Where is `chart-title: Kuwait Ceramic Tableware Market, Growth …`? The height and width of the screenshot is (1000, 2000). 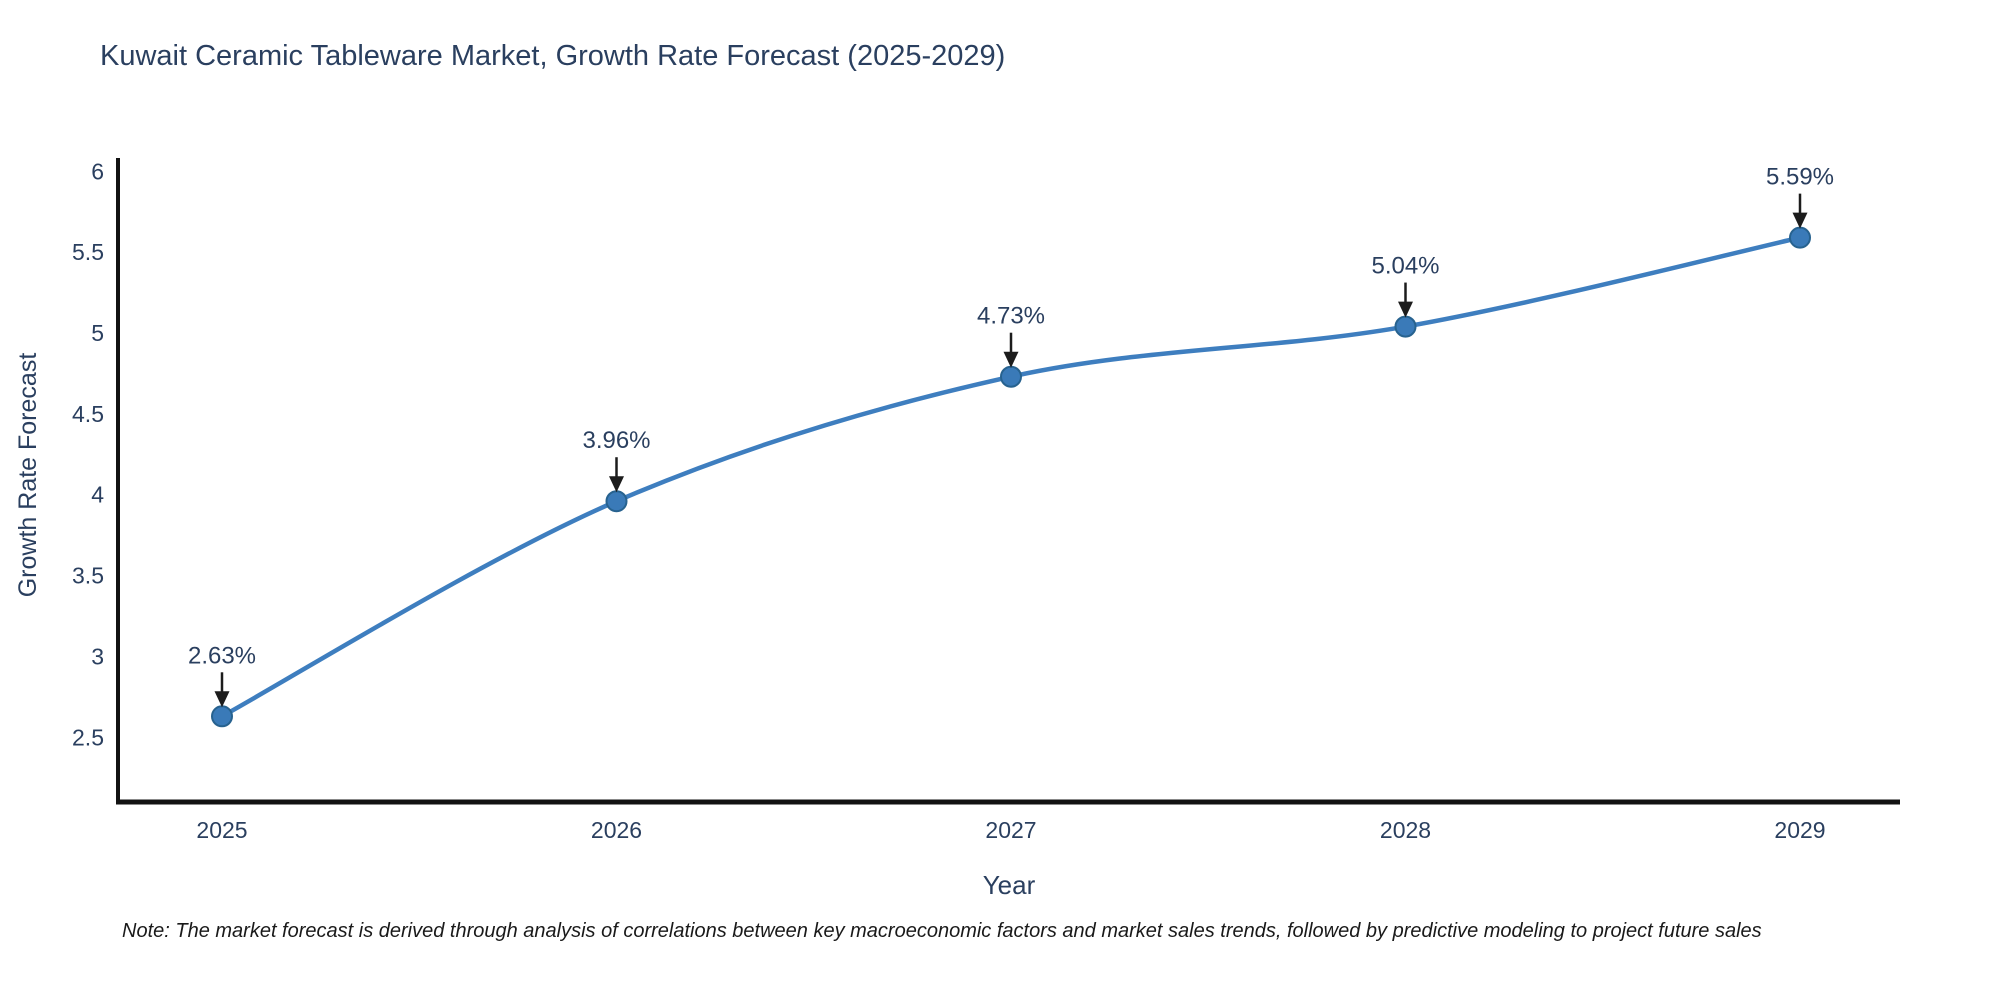
chart-title: Kuwait Ceramic Tableware Market, Growth … is located at coordinates (553, 56).